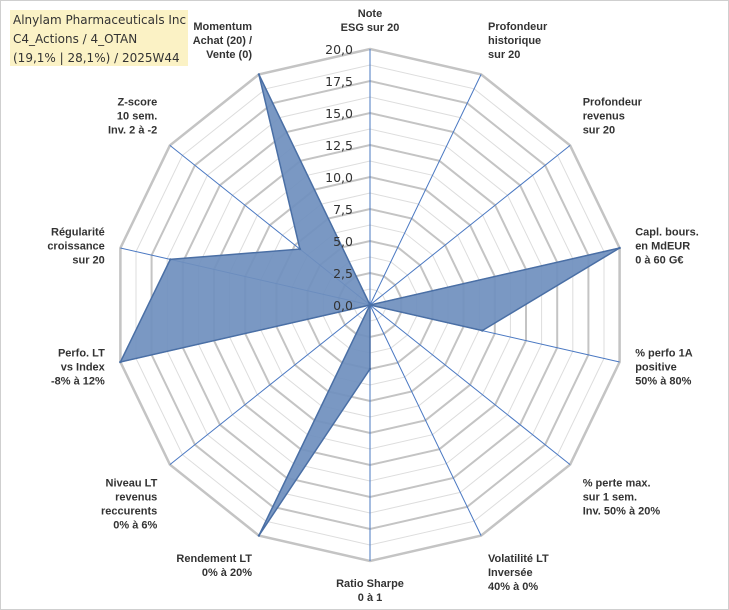 The height and width of the screenshot is (610, 729). What do you see at coordinates (100, 20) in the screenshot?
I see `company-name: Alnylam Pharmaceuticals Inc` at bounding box center [100, 20].